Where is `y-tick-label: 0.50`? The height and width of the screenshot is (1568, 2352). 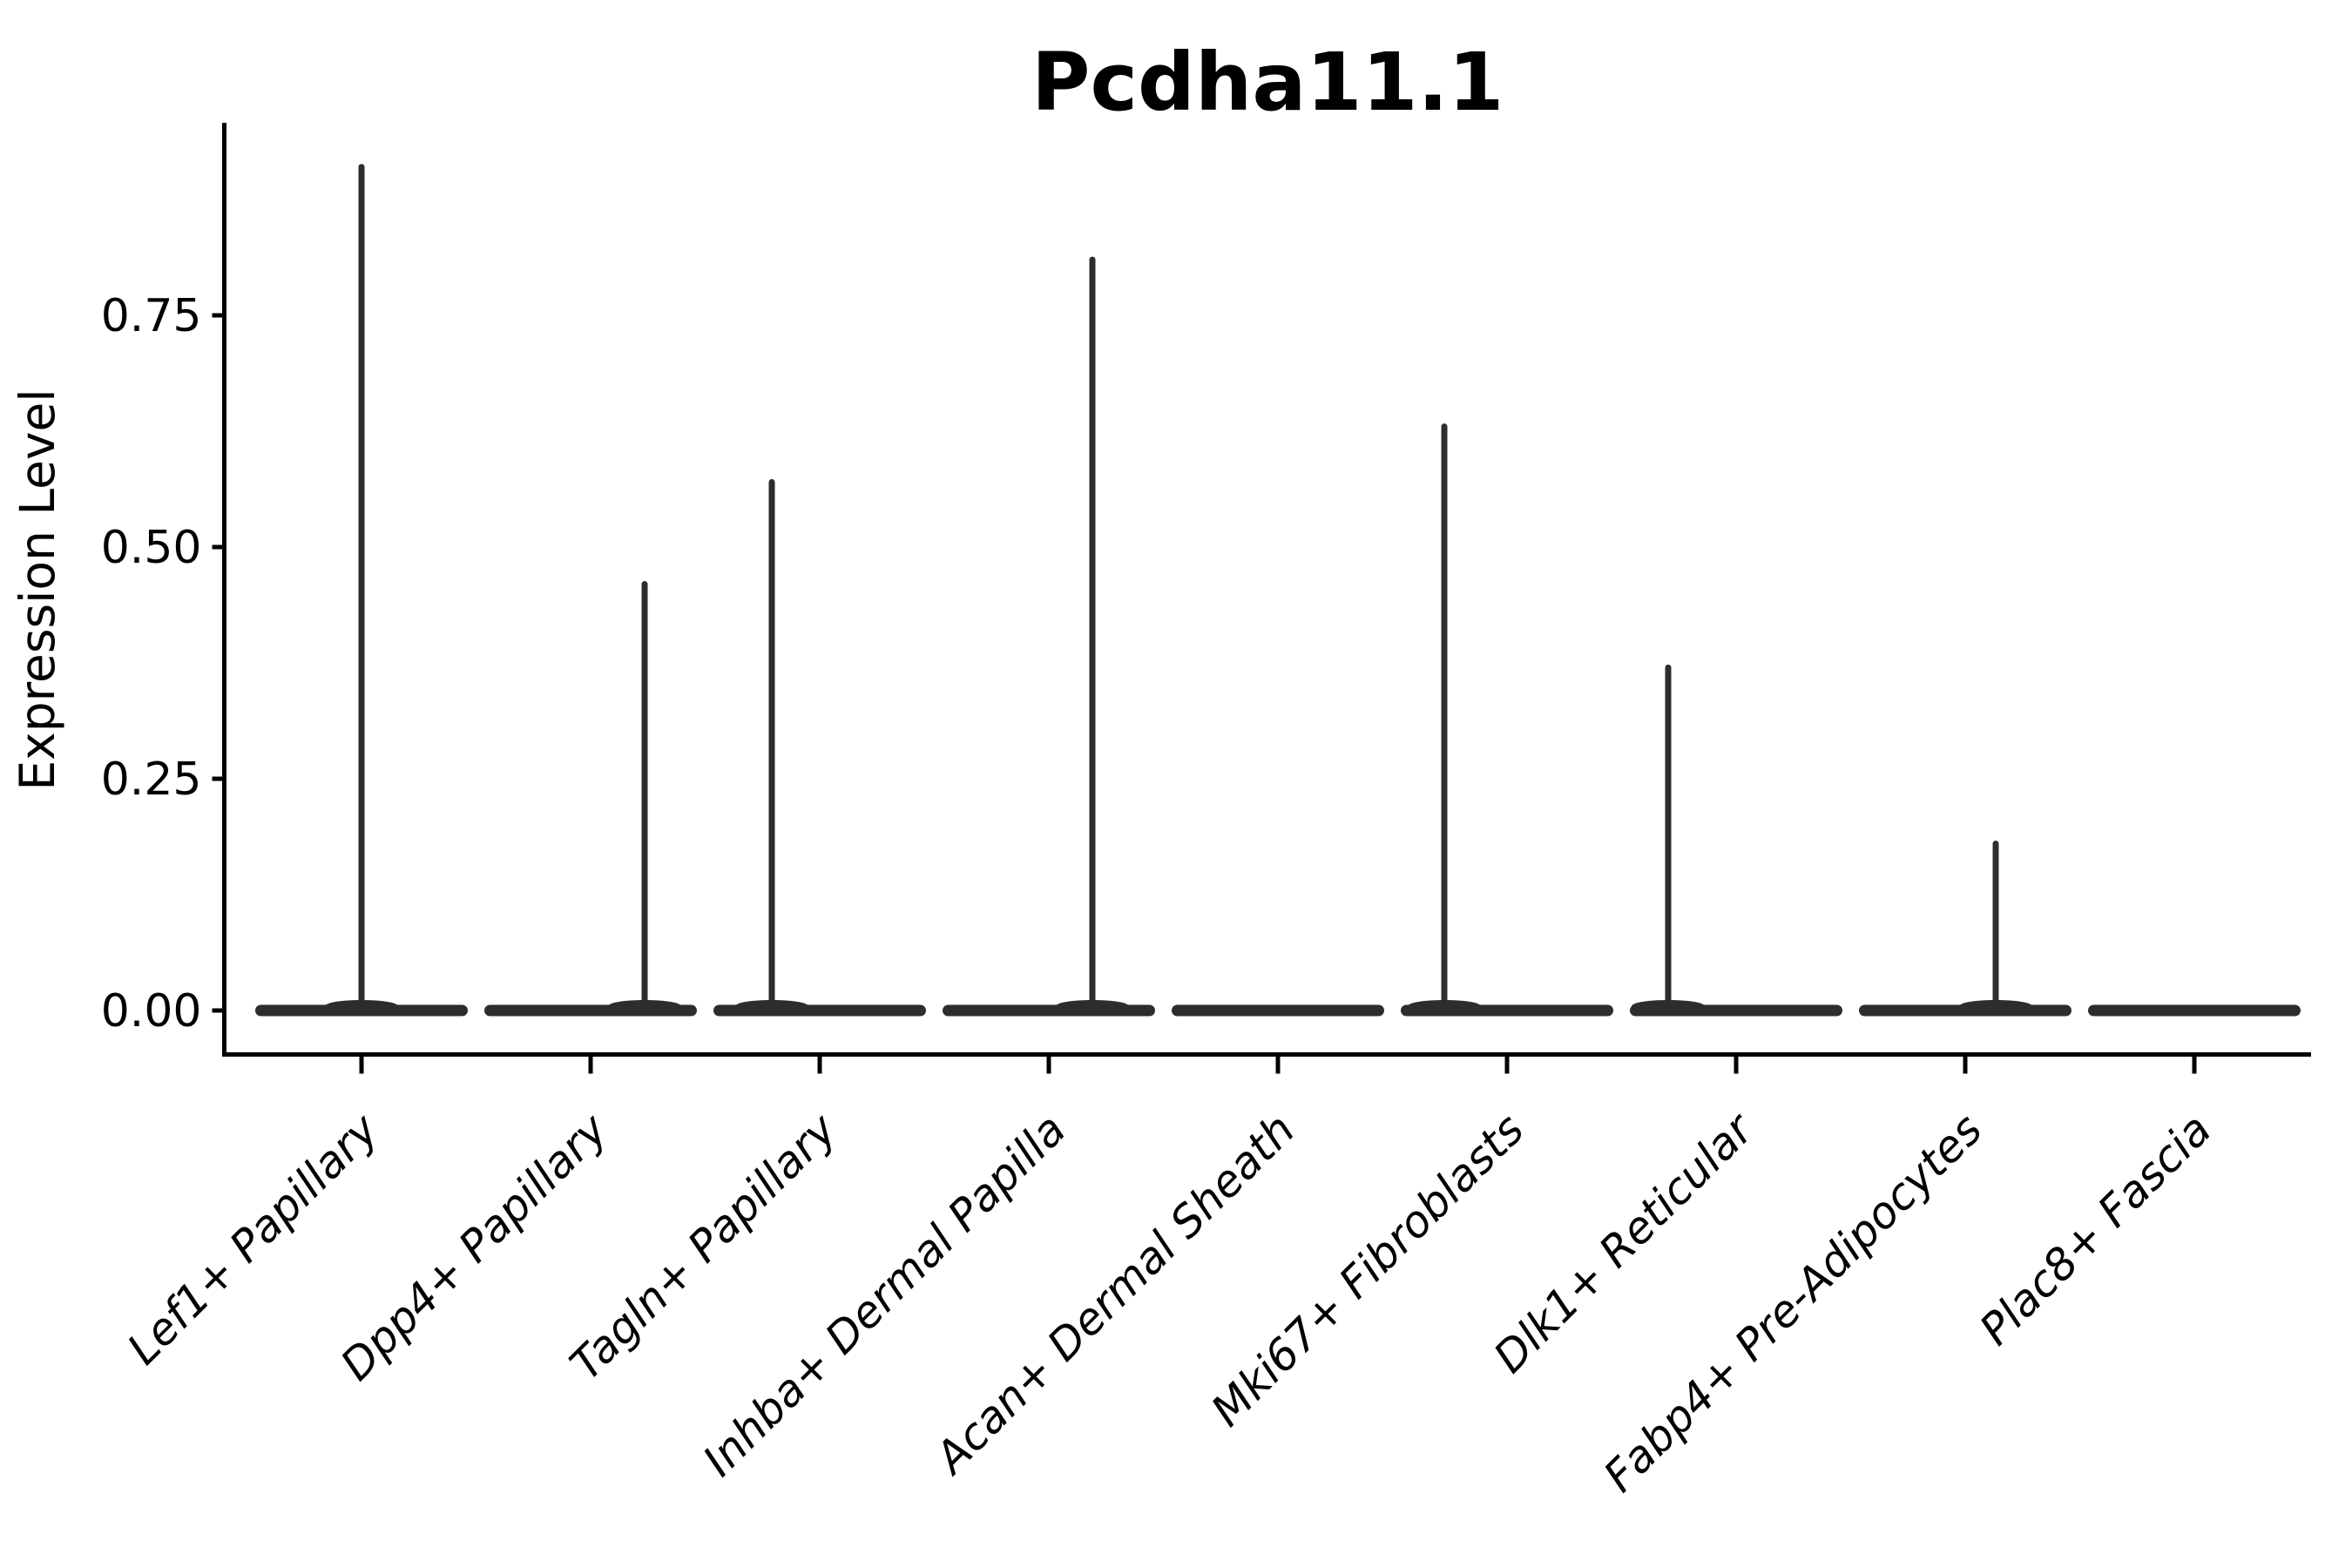
y-tick-label: 0.50 is located at coordinates (151, 548).